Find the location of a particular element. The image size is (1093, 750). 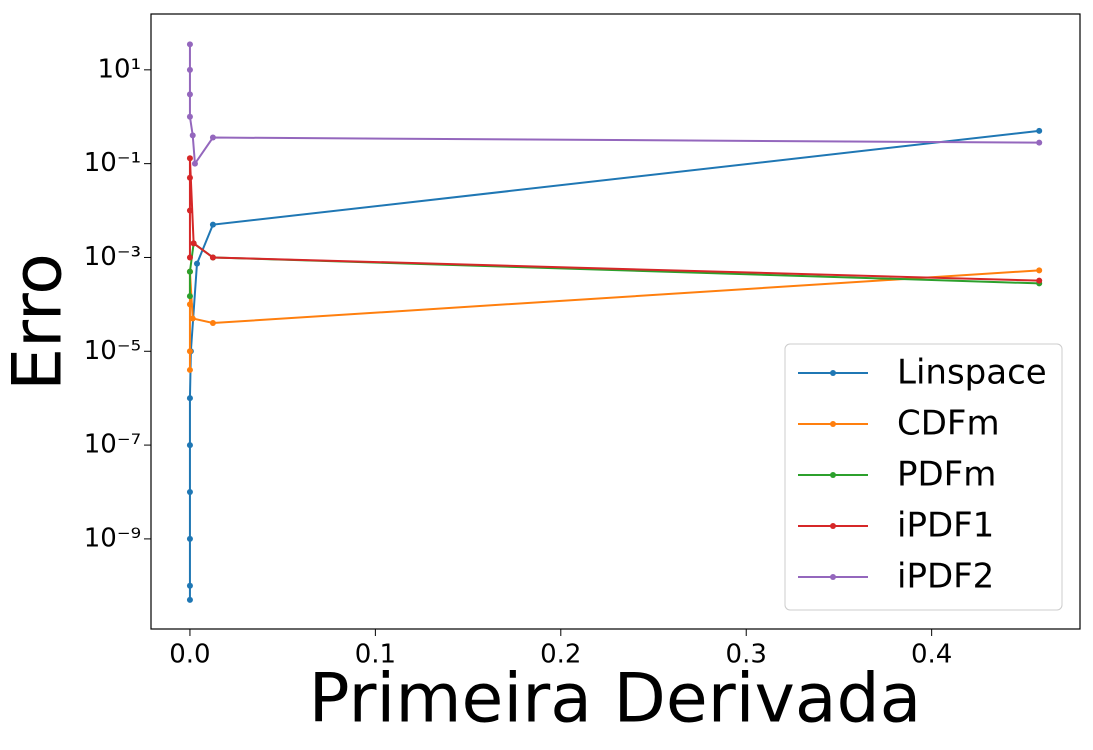

legend-label: Linspace is located at coordinates (972, 373).